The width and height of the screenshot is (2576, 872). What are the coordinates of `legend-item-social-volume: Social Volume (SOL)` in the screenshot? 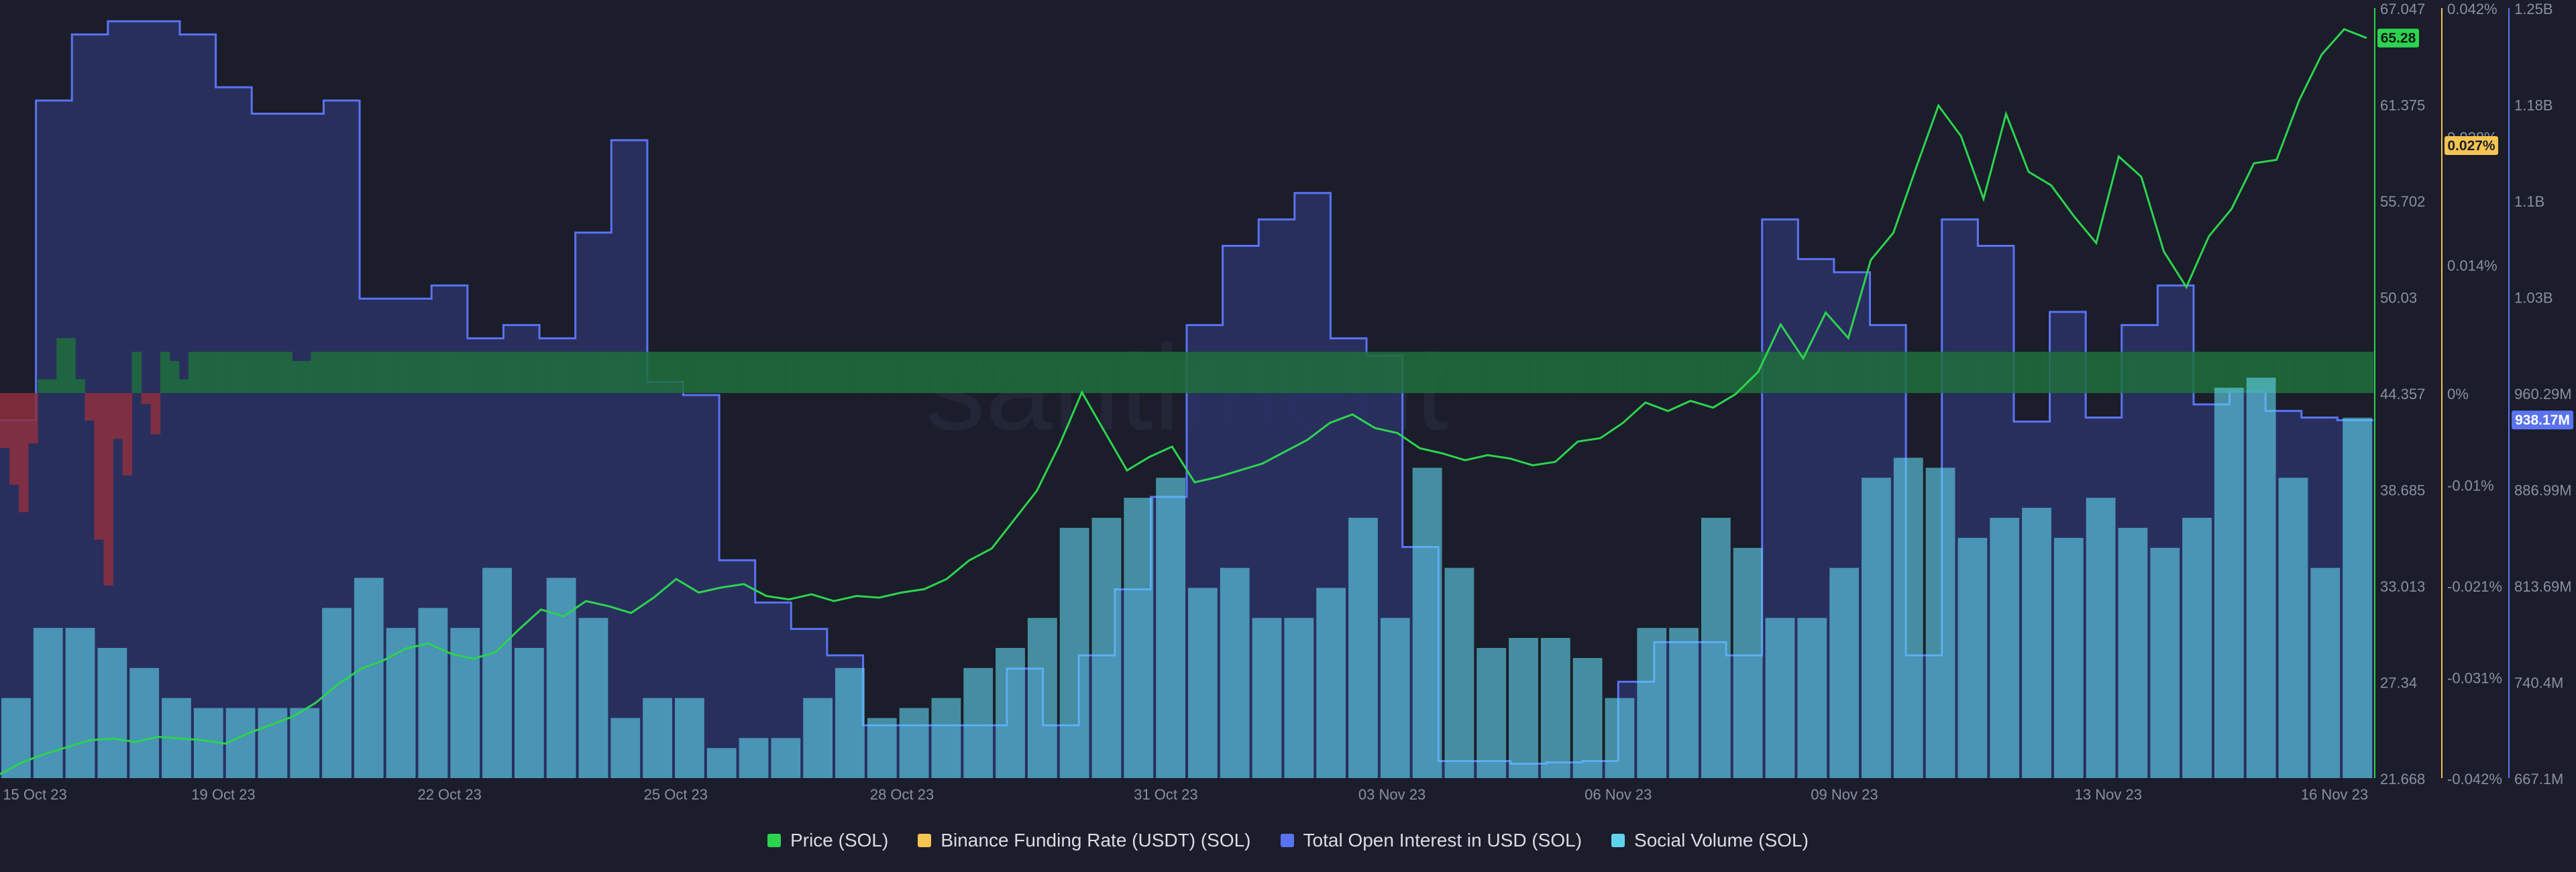 It's located at (1710, 841).